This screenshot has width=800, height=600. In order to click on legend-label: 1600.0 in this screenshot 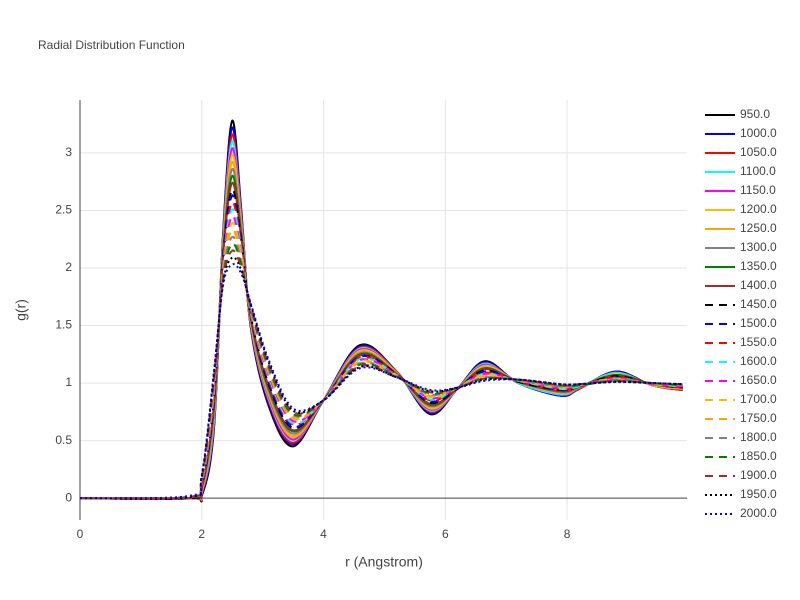, I will do `click(758, 361)`.